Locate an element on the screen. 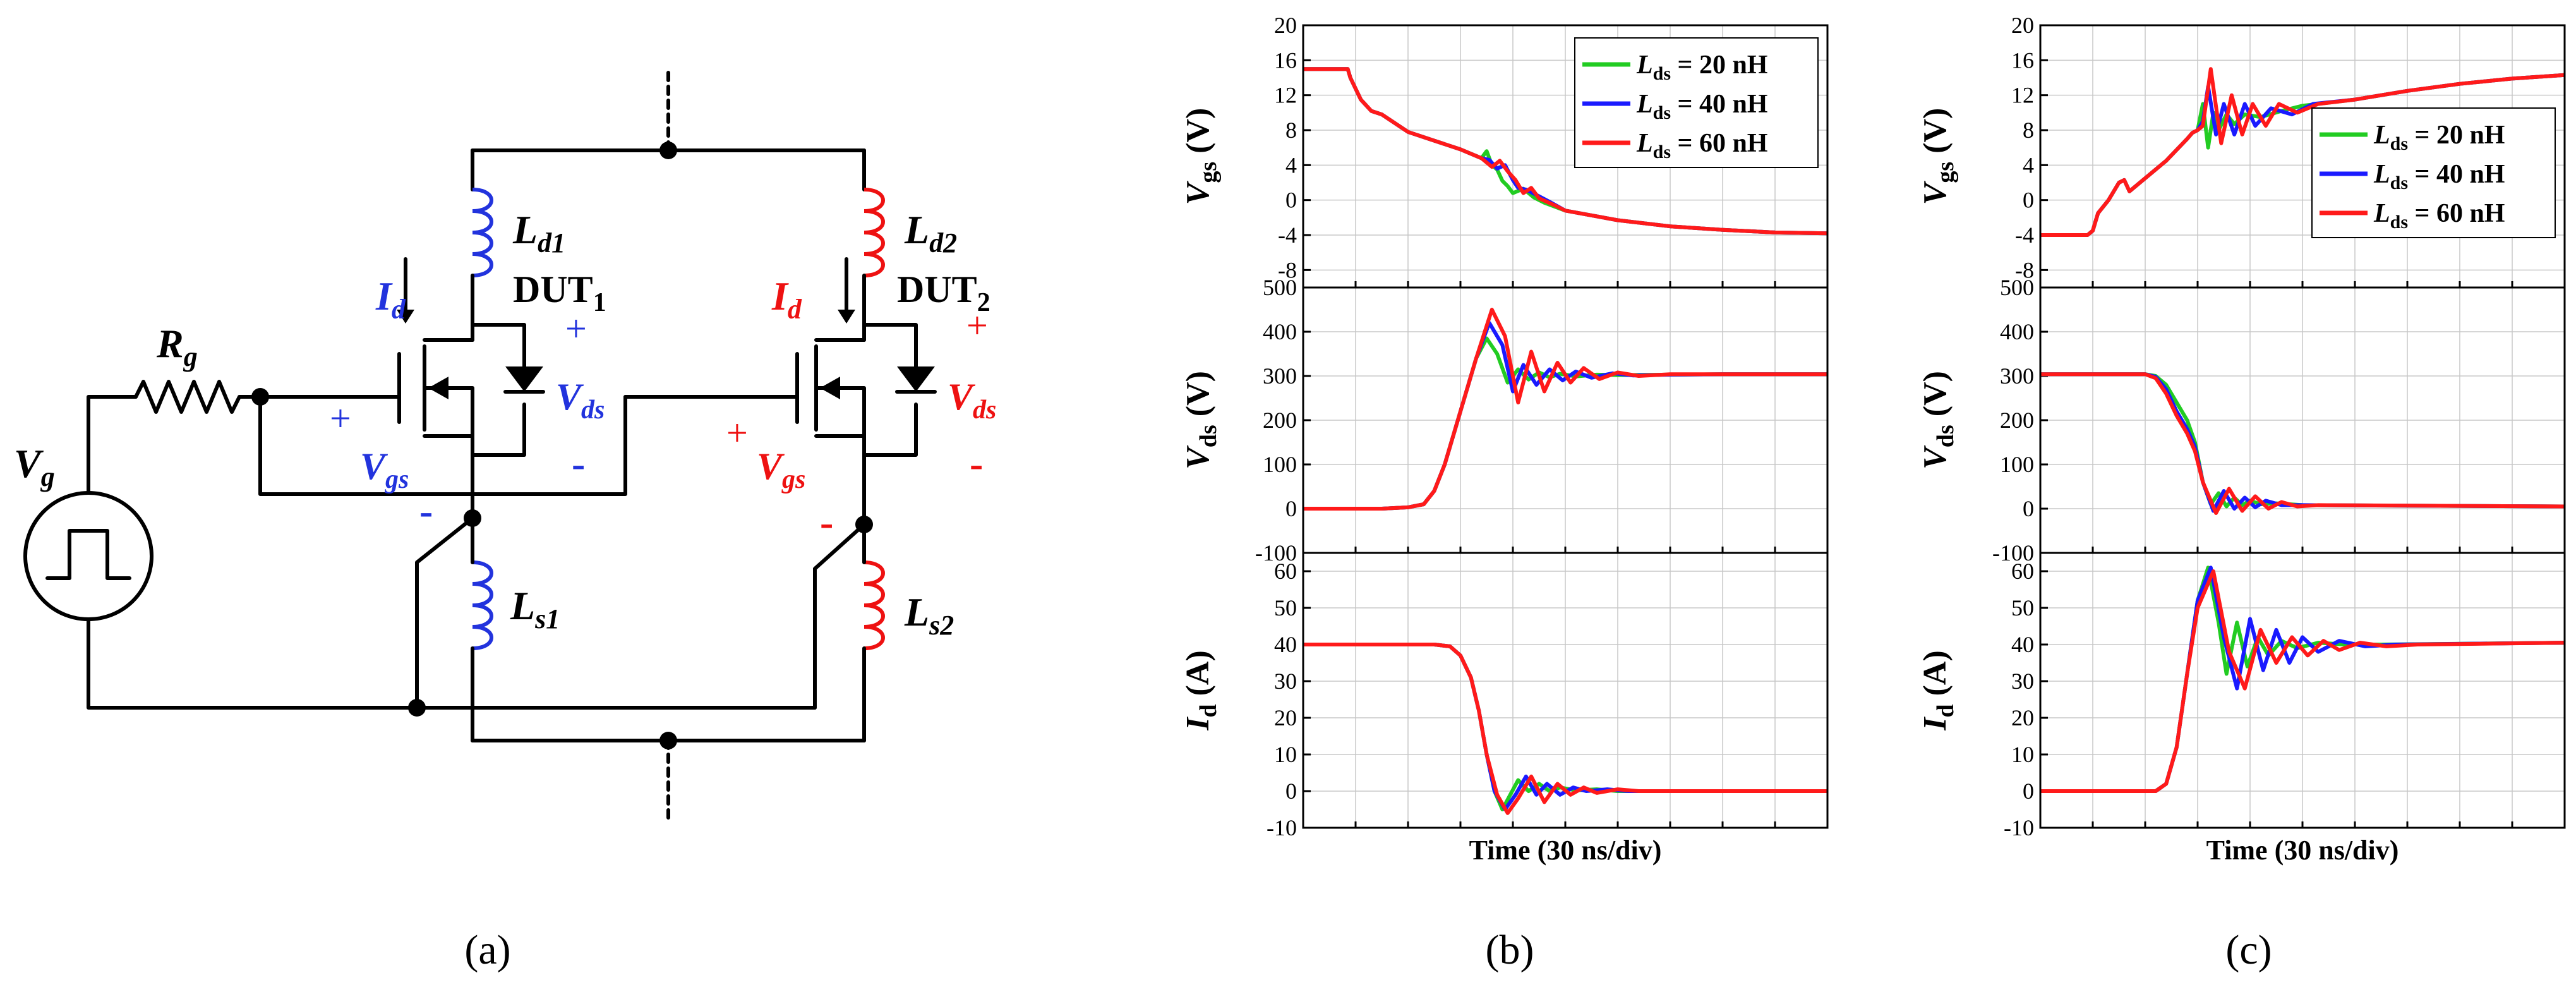  y-tick-label: 200 is located at coordinates (2017, 420).